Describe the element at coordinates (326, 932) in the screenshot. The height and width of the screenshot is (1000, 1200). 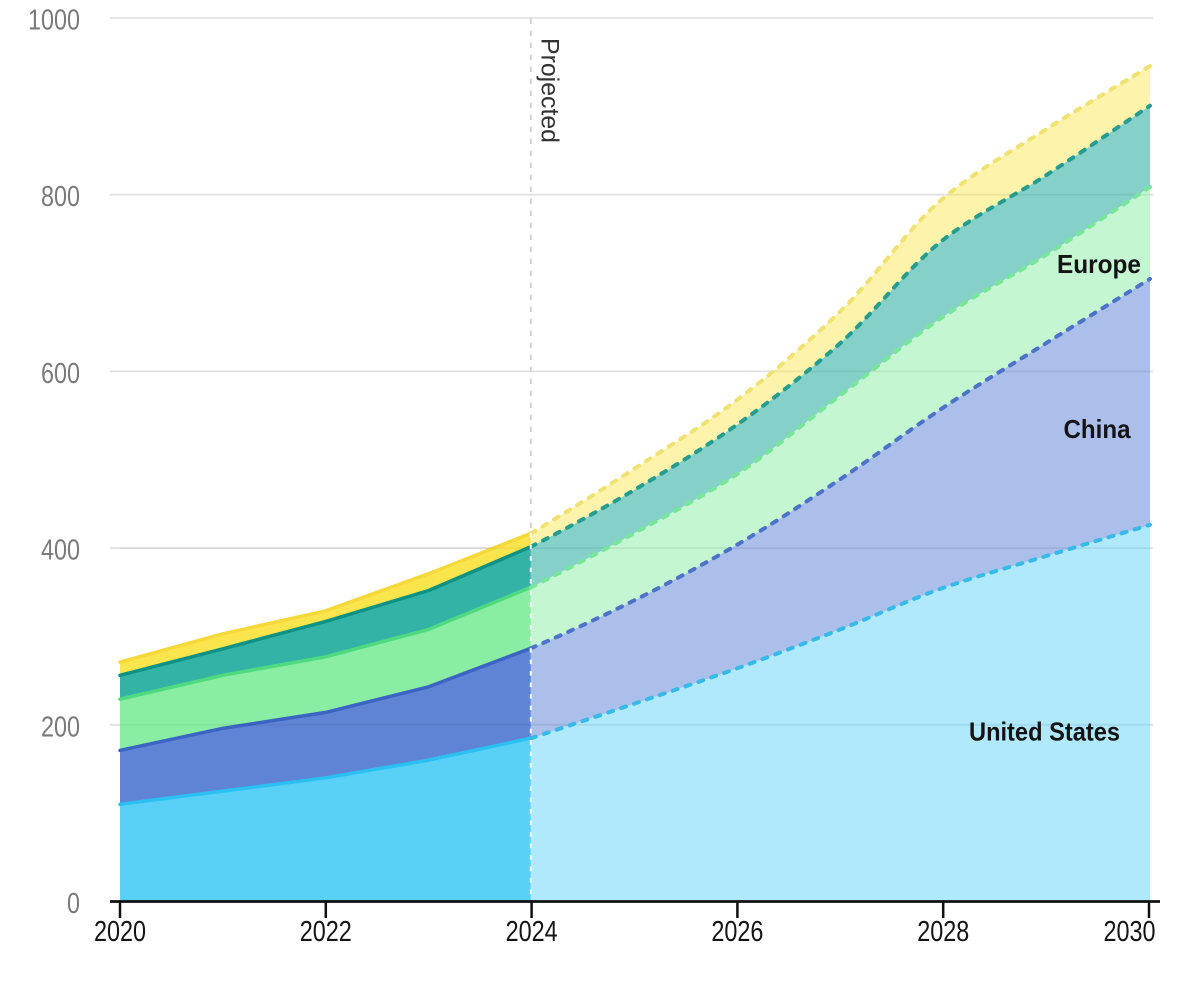
I see `svg-text: 2022` at that location.